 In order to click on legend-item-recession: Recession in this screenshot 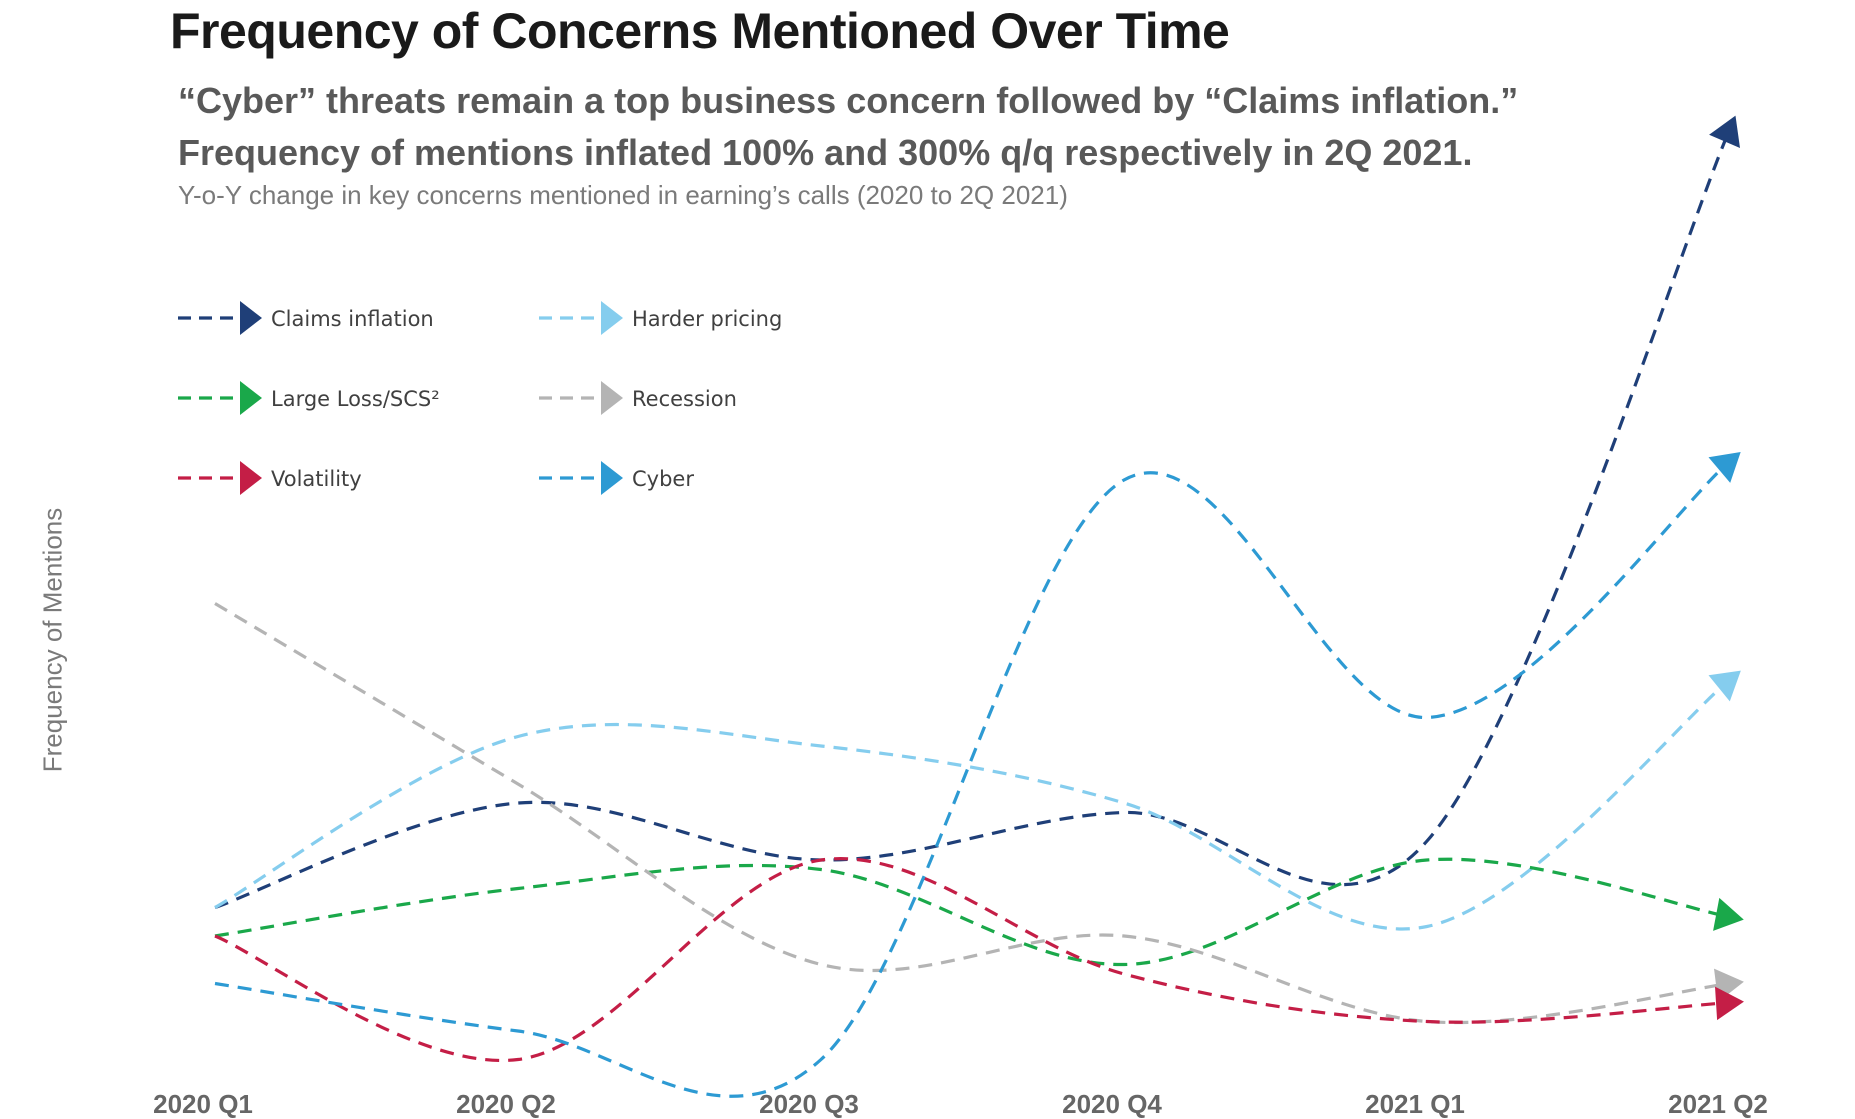, I will do `click(638, 398)`.